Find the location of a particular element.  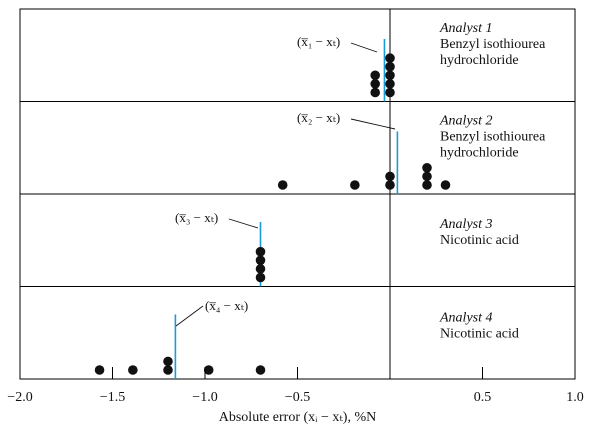

x-tick-label: 1.0 is located at coordinates (575, 397).